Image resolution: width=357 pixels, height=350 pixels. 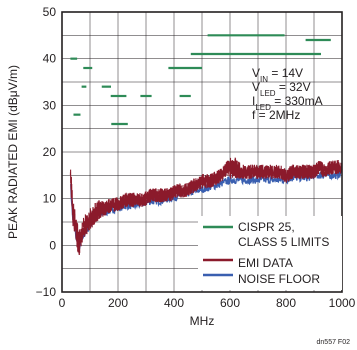 What do you see at coordinates (334, 342) in the screenshot?
I see `figure-id: dn557 F02` at bounding box center [334, 342].